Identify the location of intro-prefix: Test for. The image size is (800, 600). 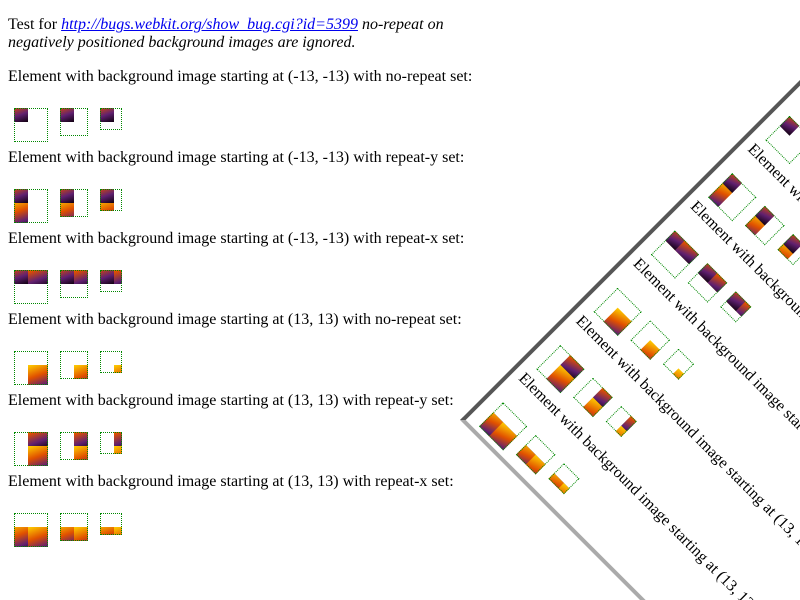
(33, 24).